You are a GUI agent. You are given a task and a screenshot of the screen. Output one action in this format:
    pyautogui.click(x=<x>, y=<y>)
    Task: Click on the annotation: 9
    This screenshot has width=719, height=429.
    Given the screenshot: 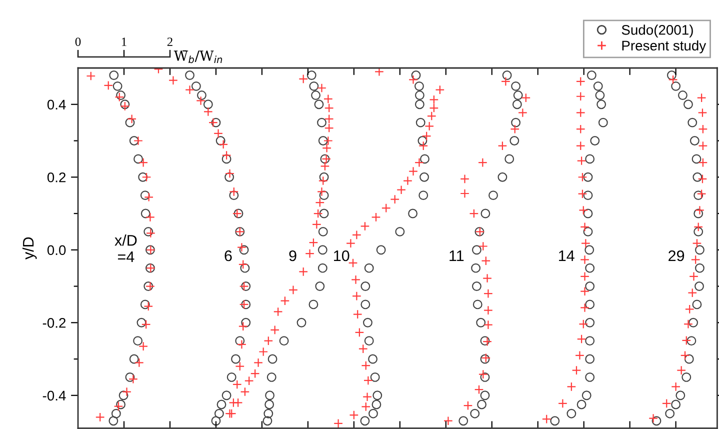 What is the action you would take?
    pyautogui.click(x=292, y=256)
    